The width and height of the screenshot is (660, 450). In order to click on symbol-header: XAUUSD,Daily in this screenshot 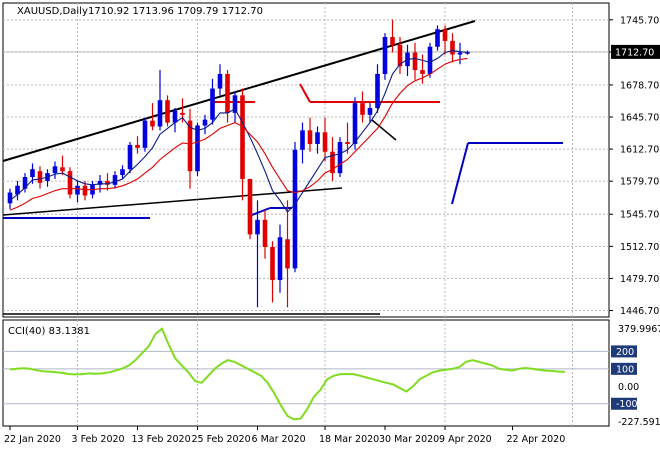, I will do `click(52, 11)`.